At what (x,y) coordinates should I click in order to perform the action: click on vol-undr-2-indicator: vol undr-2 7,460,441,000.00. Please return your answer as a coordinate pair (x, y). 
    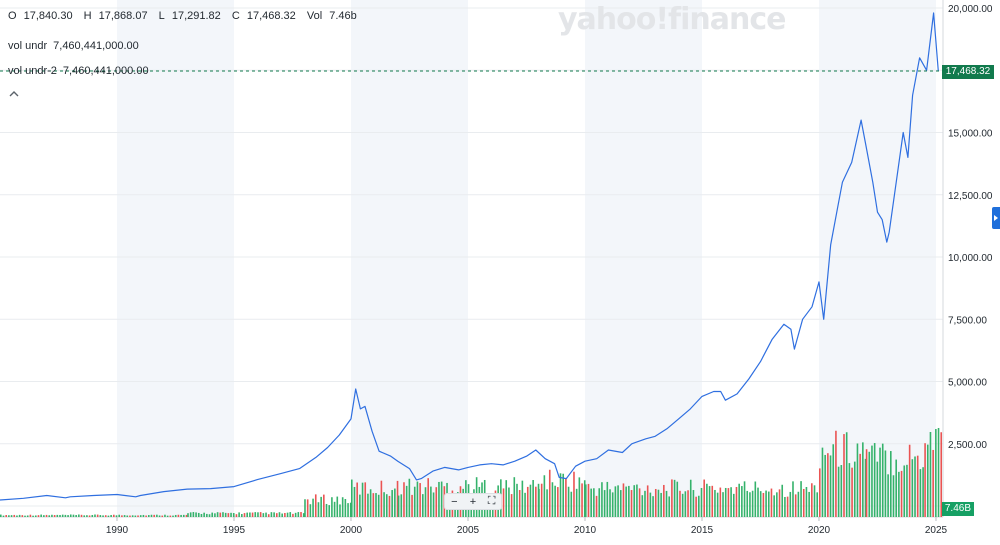
    Looking at the image, I should click on (78, 71).